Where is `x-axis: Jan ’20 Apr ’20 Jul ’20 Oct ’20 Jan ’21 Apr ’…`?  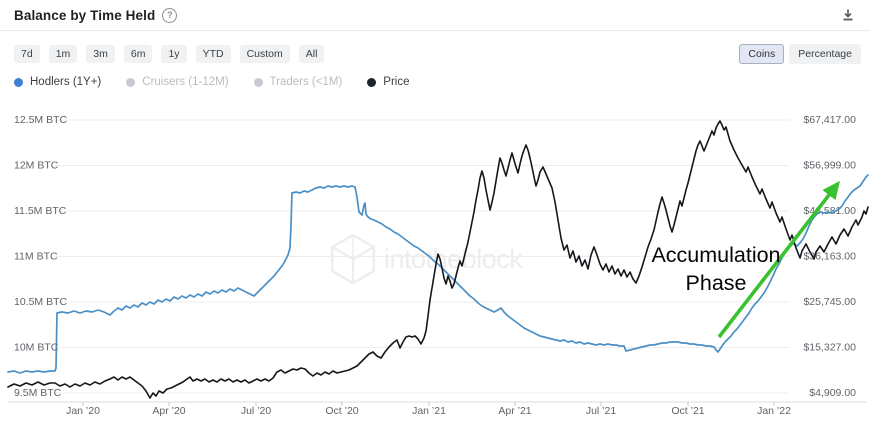 x-axis: Jan ’20 Apr ’20 Jul ’20 Oct ’20 Jan ’21 Apr ’… is located at coordinates (437, 409).